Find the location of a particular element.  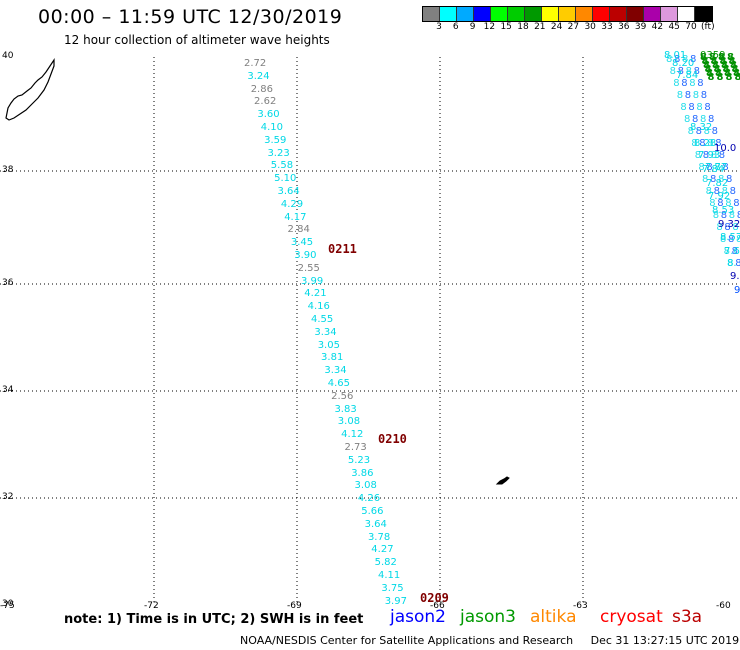

longitude-label: -69 is located at coordinates (294, 606).